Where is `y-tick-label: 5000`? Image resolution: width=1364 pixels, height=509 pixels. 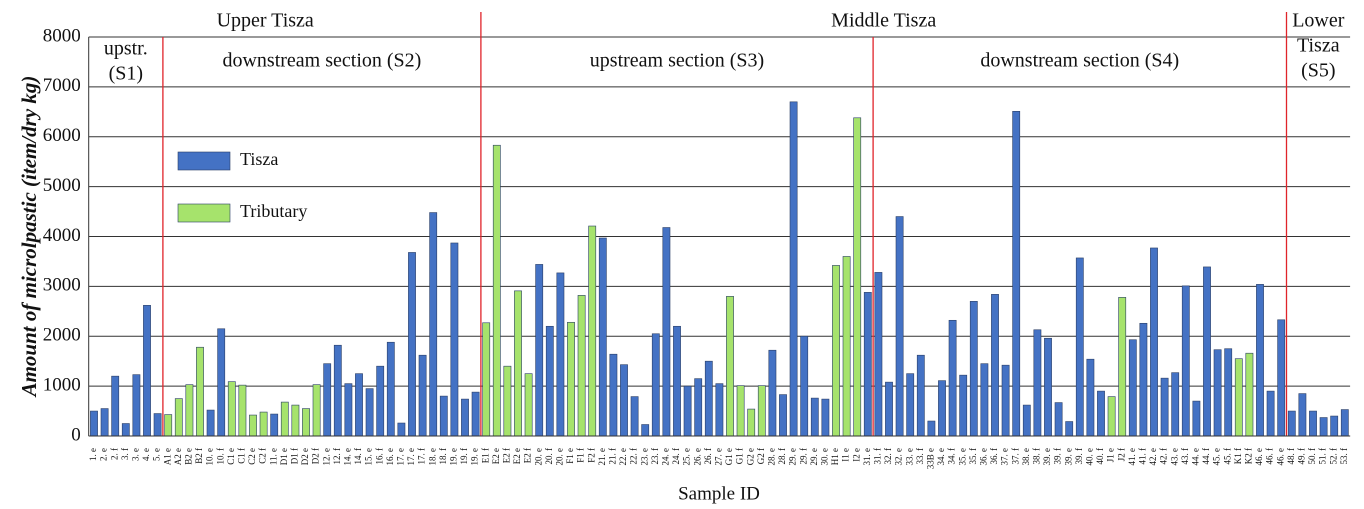 y-tick-label: 5000 is located at coordinates (62, 185).